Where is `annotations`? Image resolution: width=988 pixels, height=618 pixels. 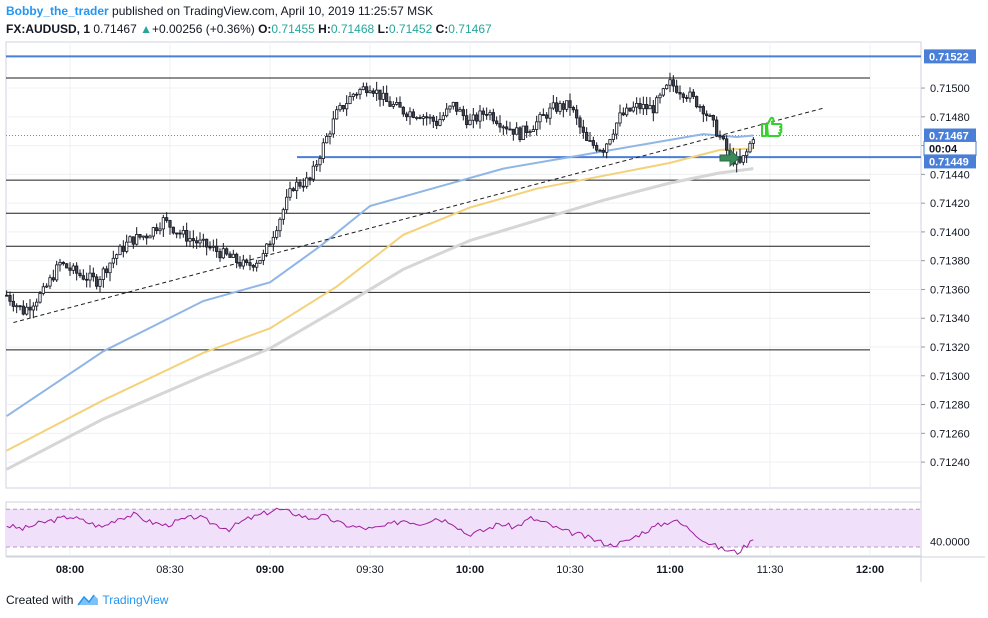
annotations is located at coordinates (751, 142).